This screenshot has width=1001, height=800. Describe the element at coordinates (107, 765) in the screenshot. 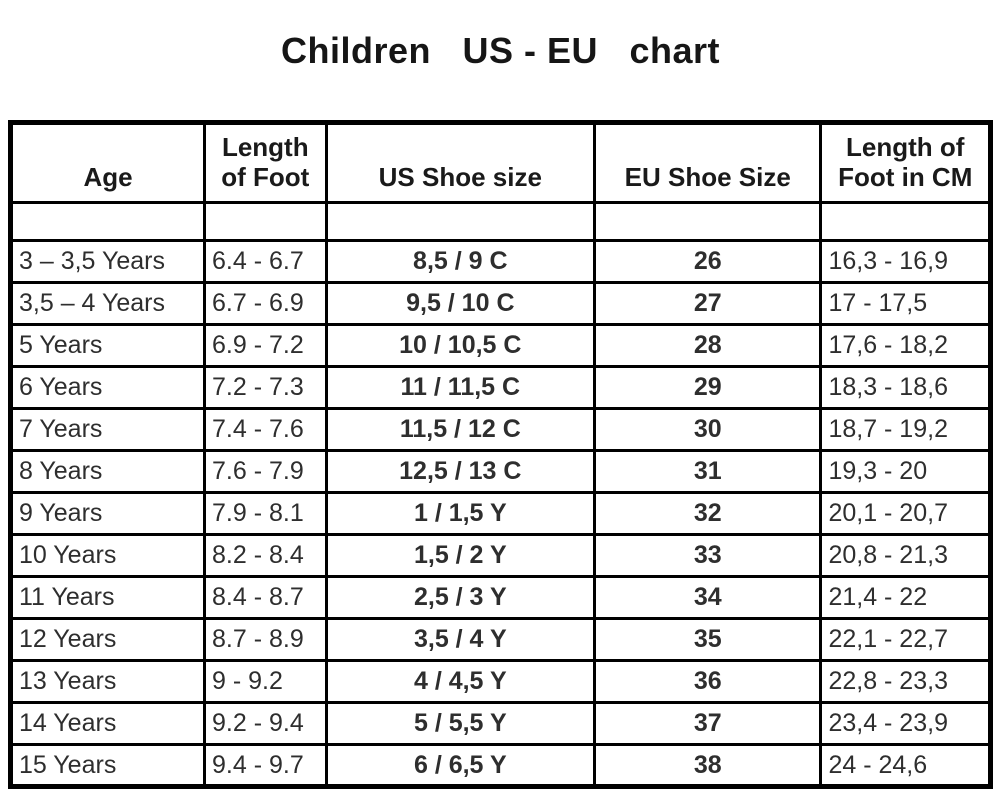

I see `cell-age: 15 Years` at that location.